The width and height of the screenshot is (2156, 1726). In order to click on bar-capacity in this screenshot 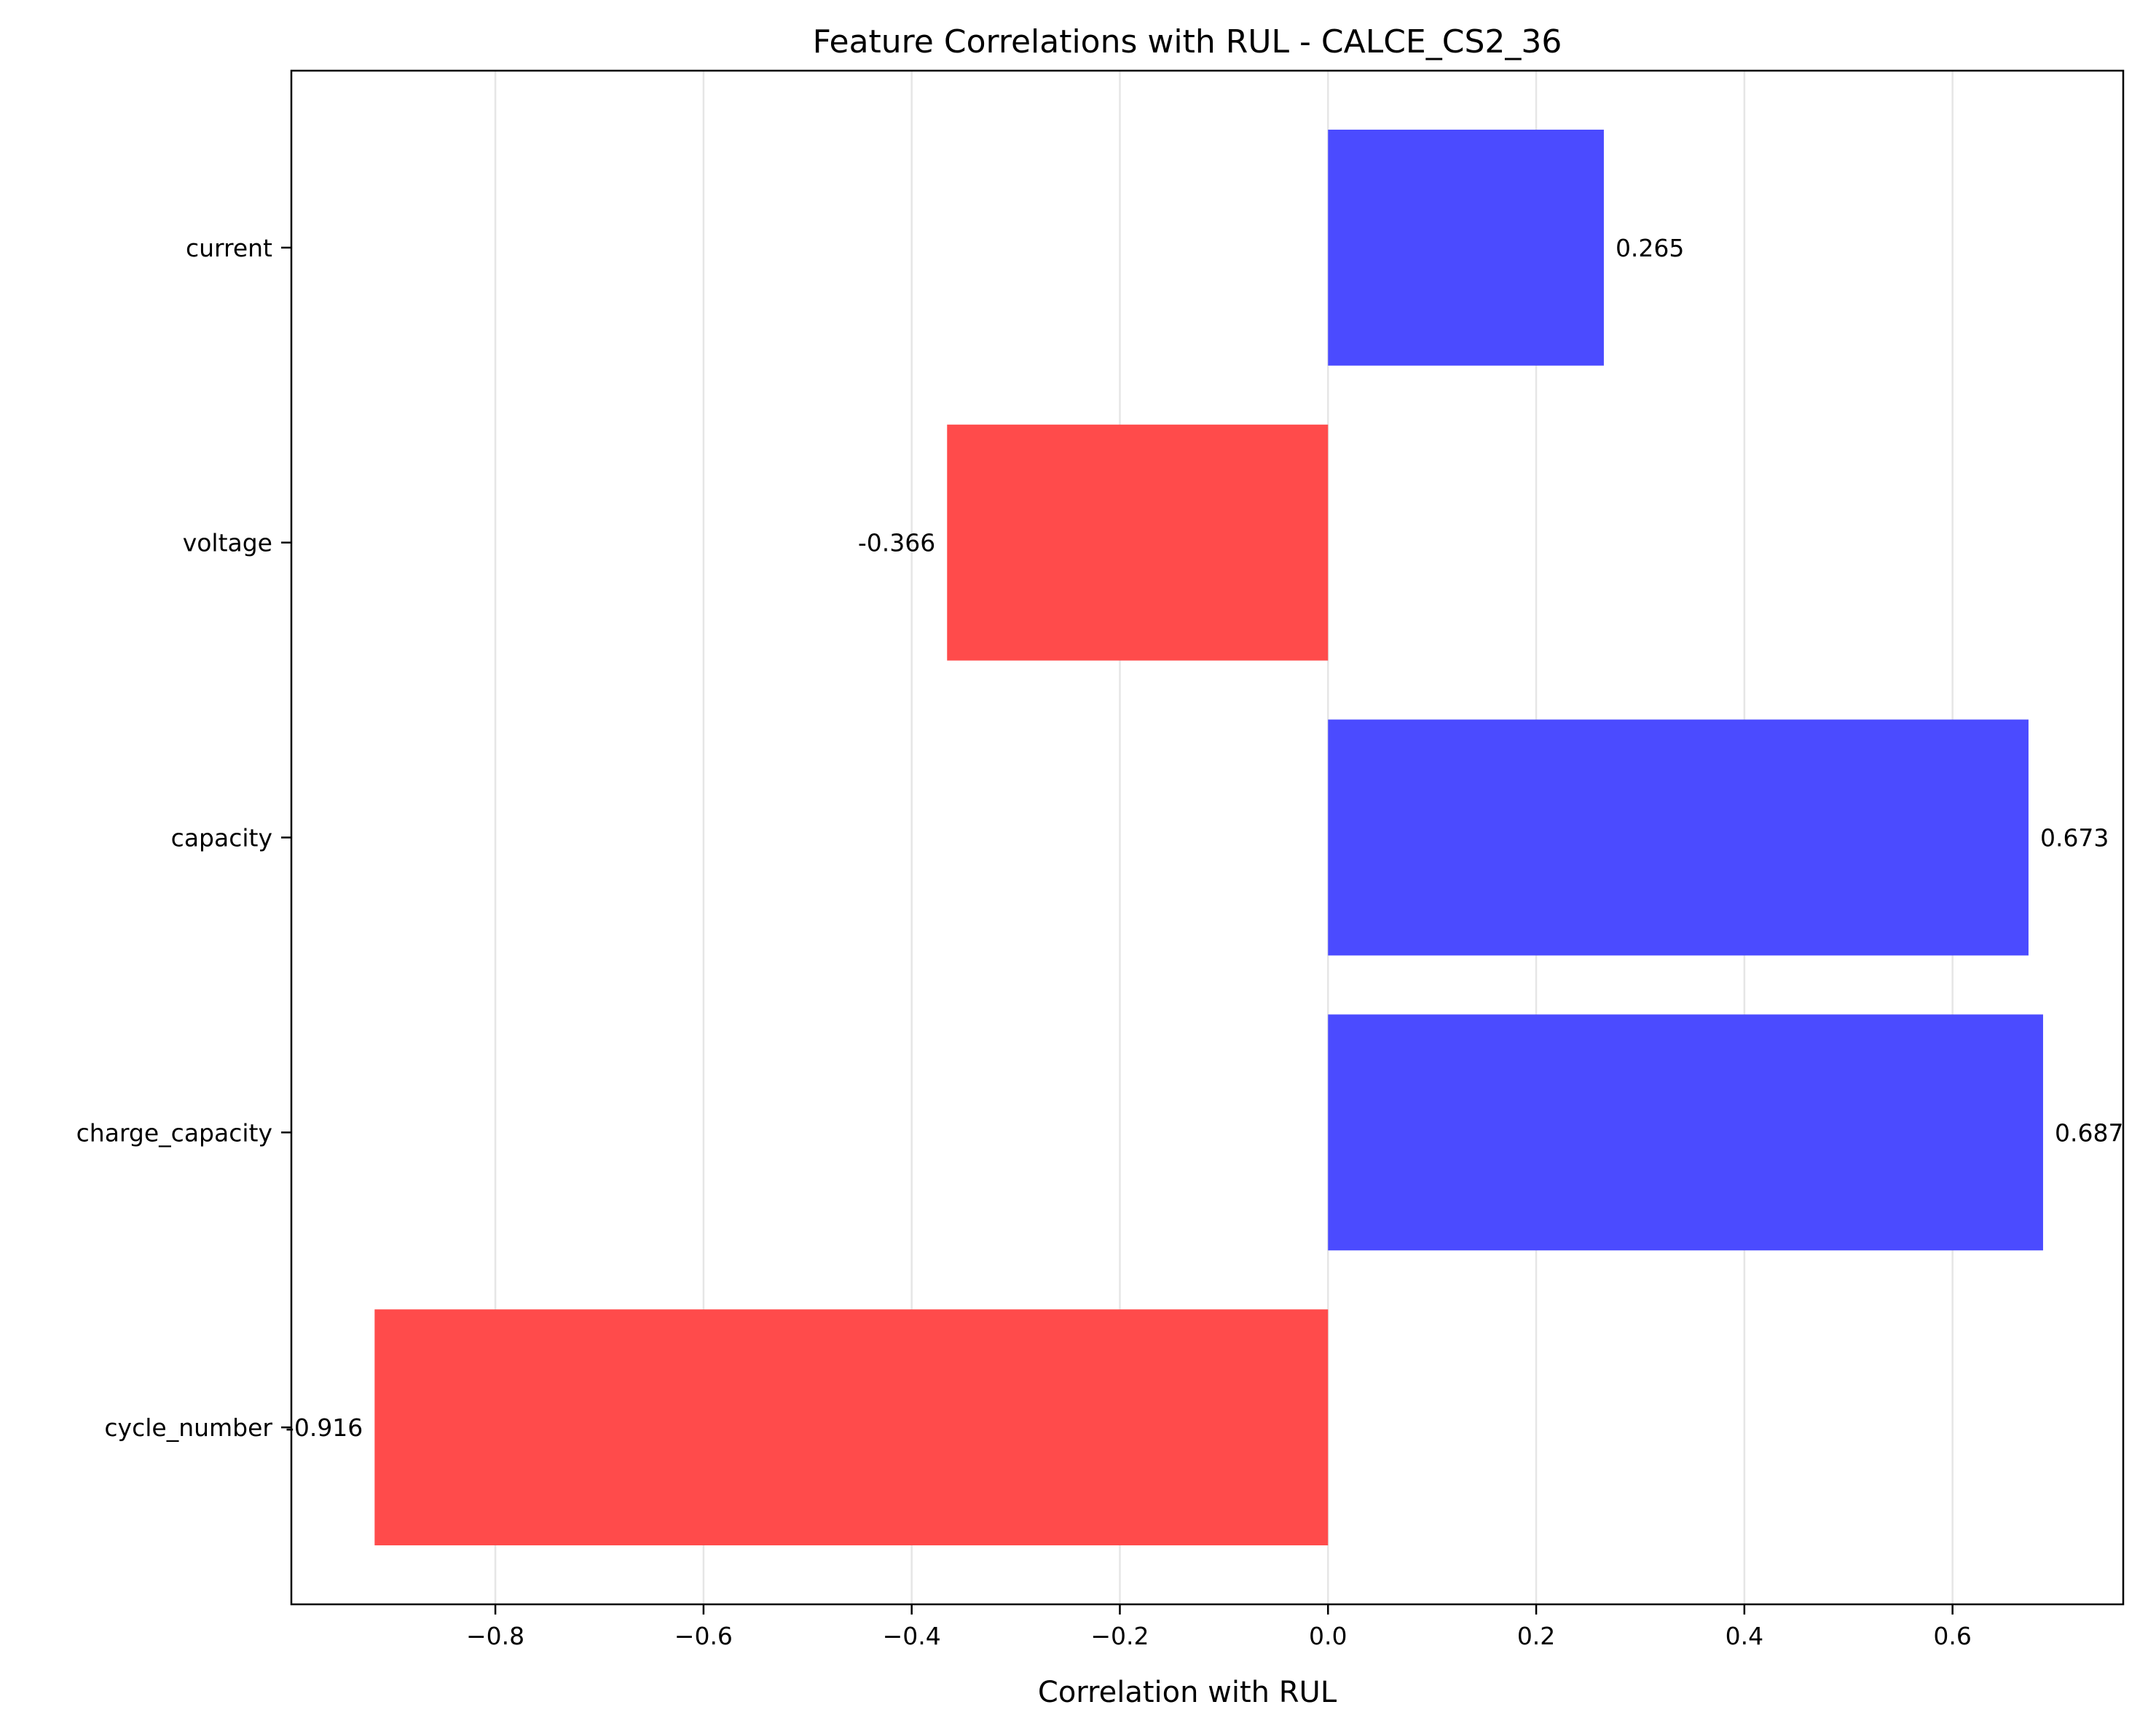, I will do `click(1678, 837)`.